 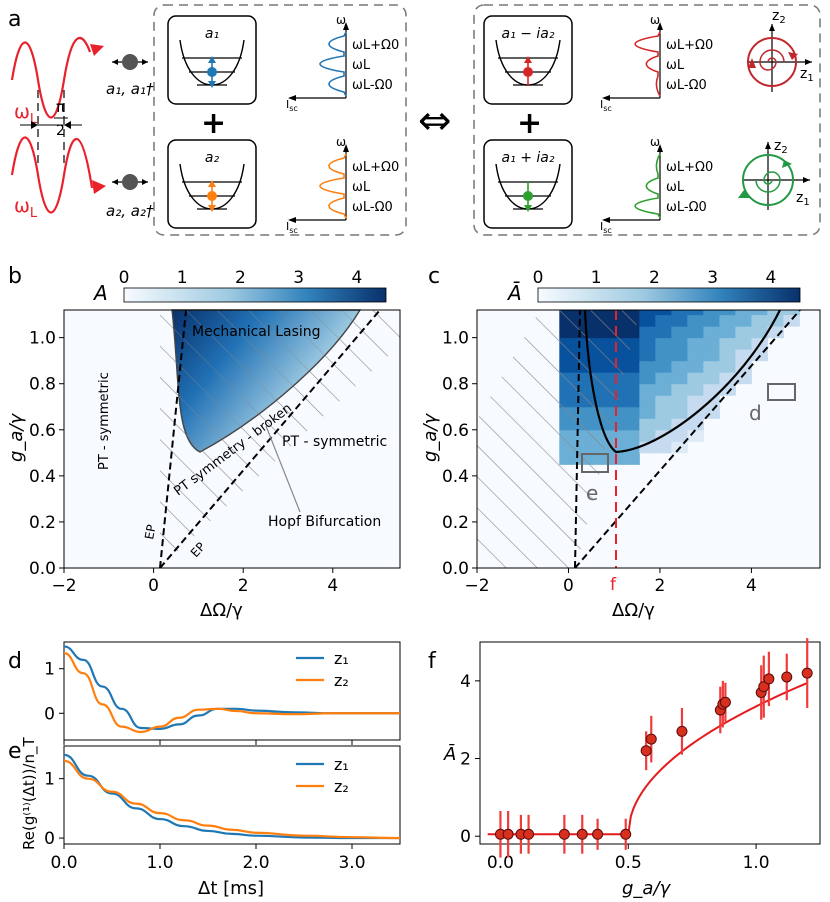 What do you see at coordinates (647, 120) in the screenshot?
I see `rotating-modes-box` at bounding box center [647, 120].